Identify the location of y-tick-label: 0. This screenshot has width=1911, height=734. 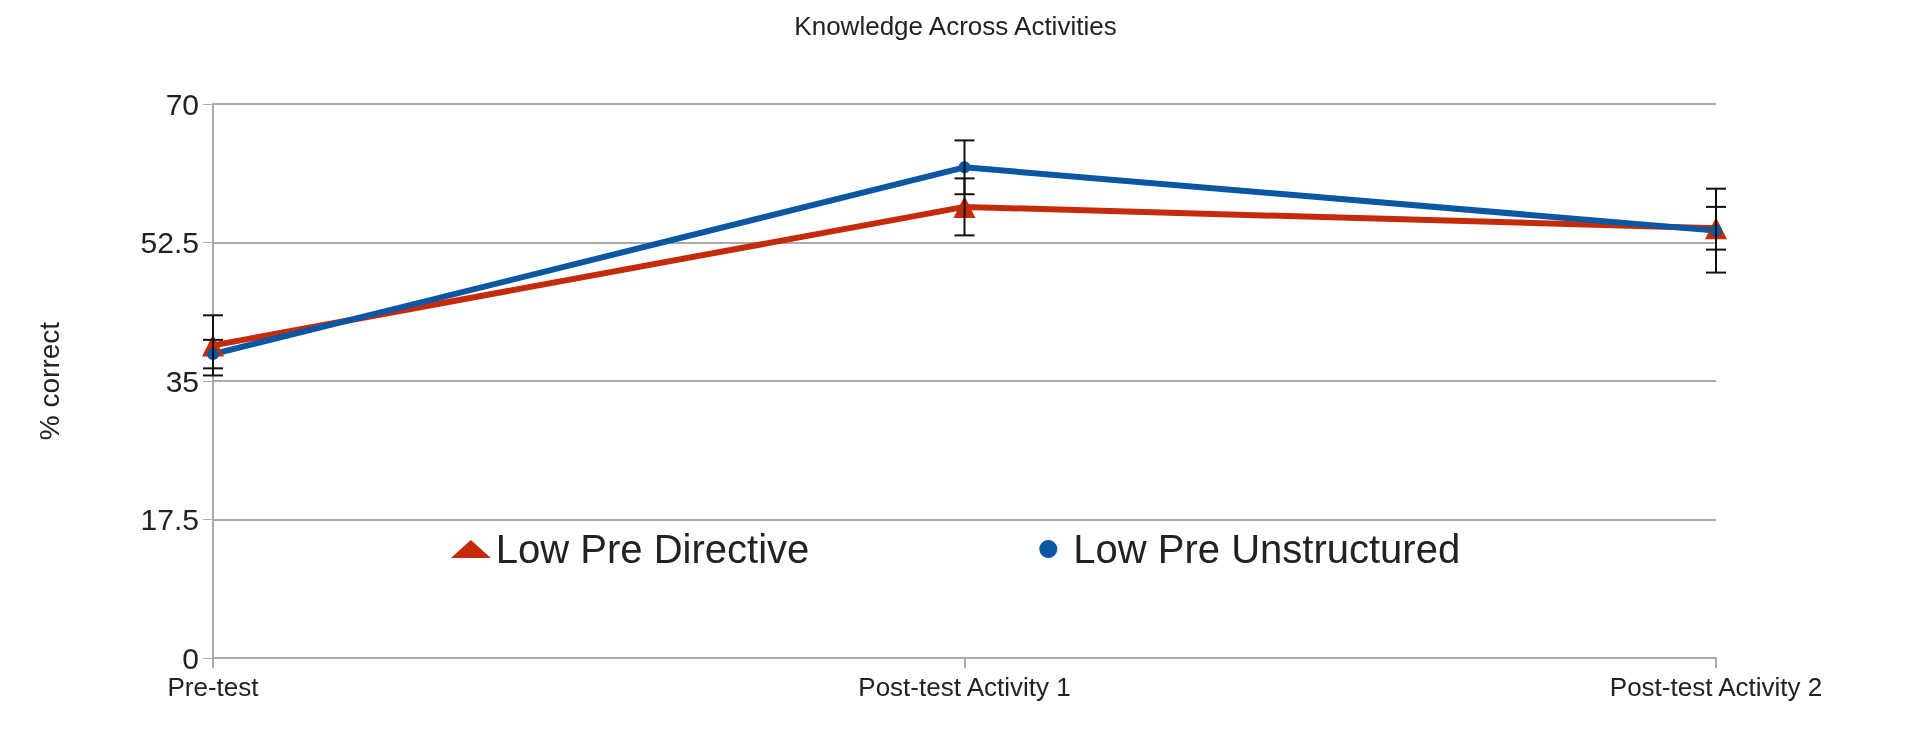
(190, 658).